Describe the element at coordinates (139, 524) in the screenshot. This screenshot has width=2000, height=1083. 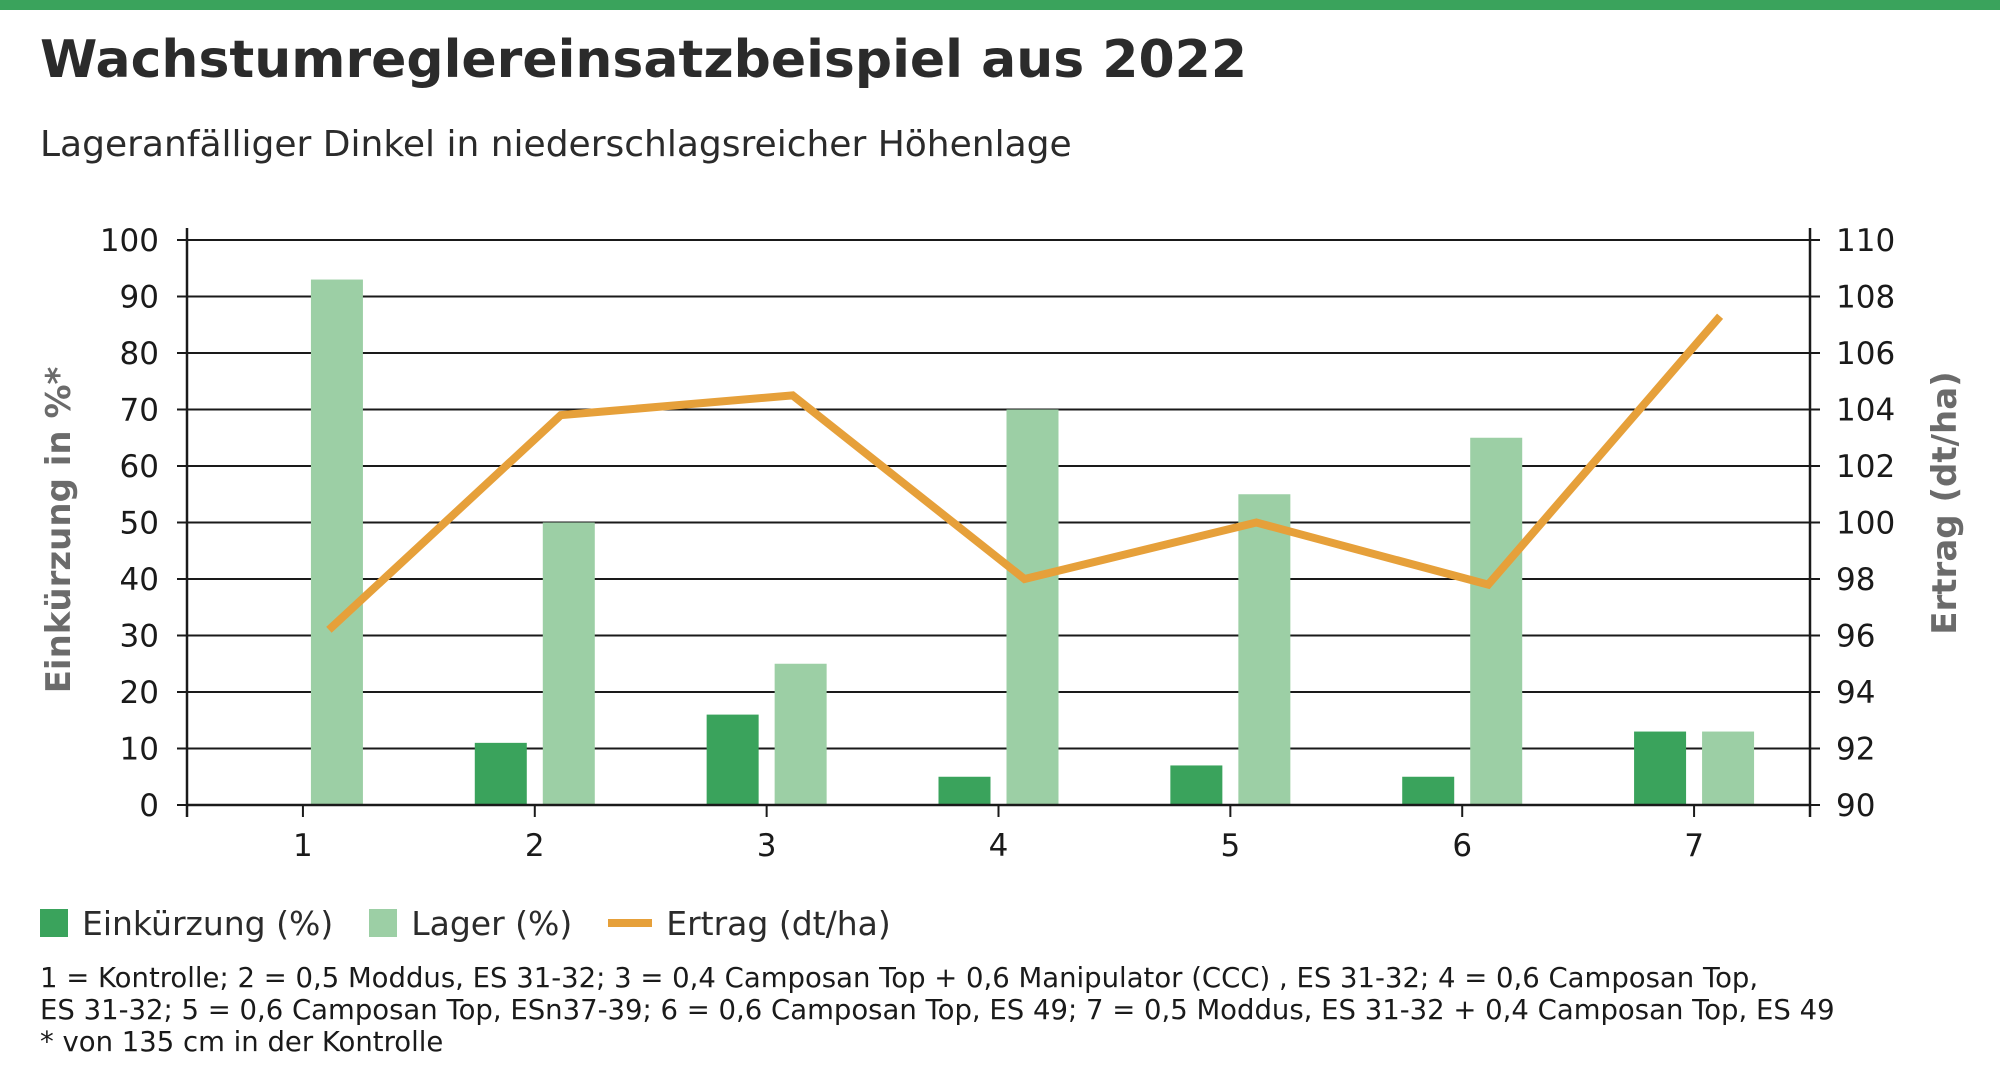
I see `y-tick-label: 50` at that location.